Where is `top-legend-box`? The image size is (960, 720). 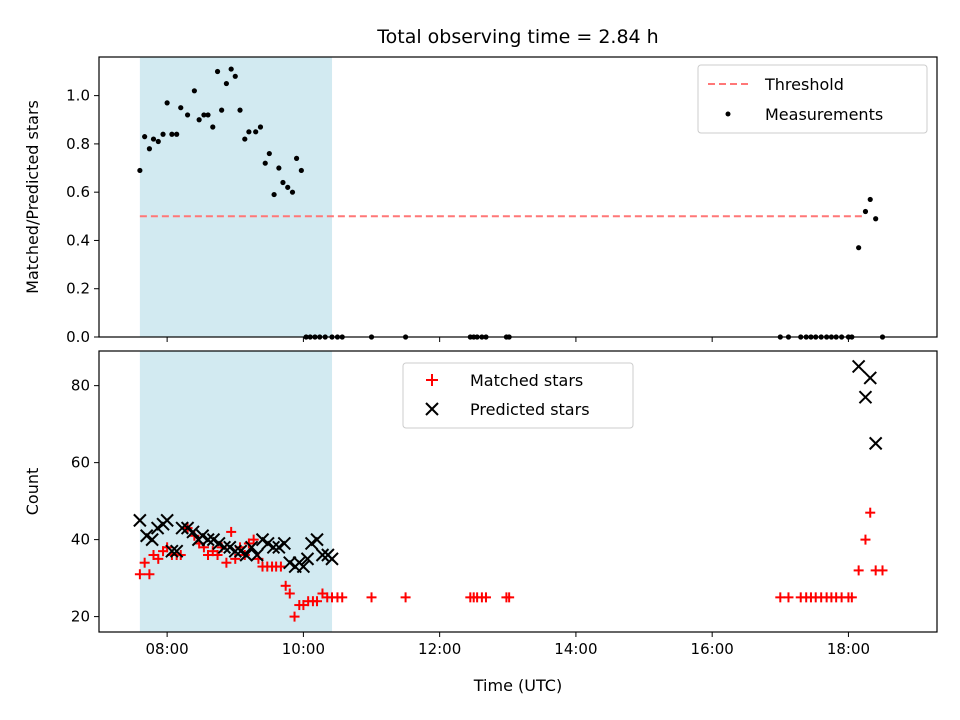 top-legend-box is located at coordinates (812, 99).